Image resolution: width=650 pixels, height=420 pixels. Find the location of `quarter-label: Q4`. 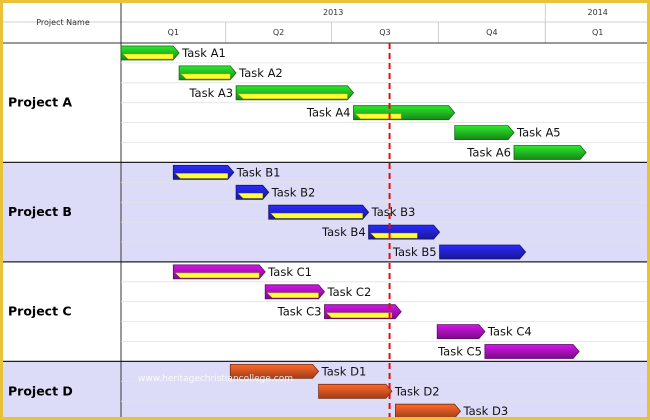

quarter-label: Q4 is located at coordinates (491, 32).